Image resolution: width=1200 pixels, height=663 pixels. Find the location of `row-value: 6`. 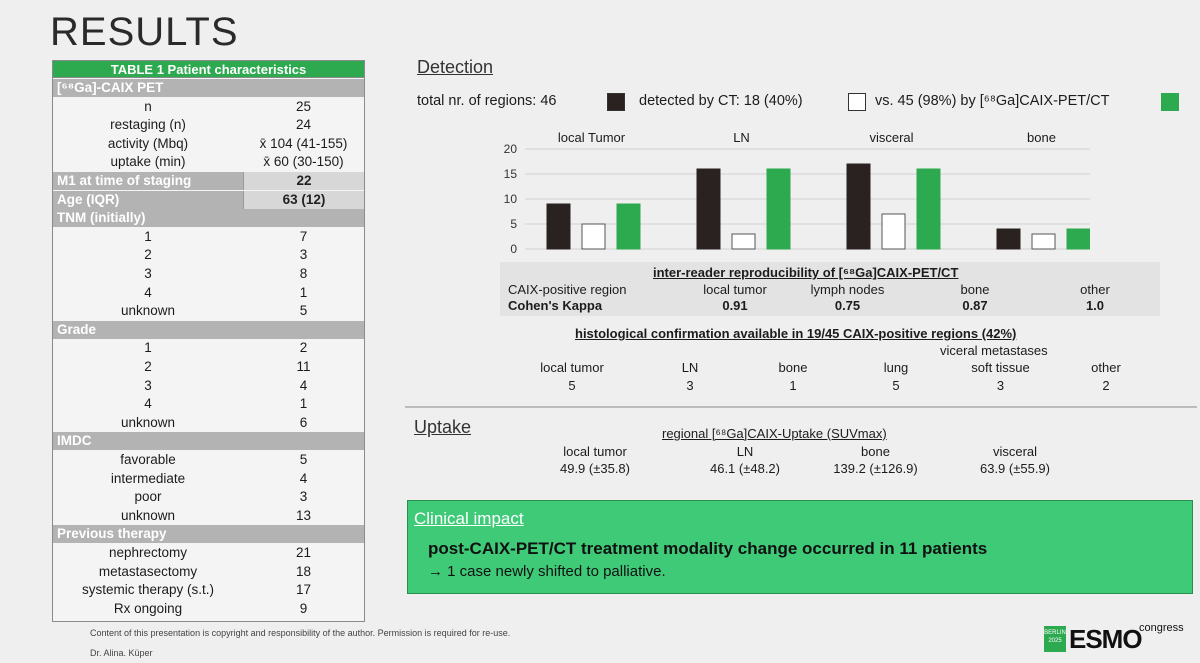

row-value: 6 is located at coordinates (303, 422).